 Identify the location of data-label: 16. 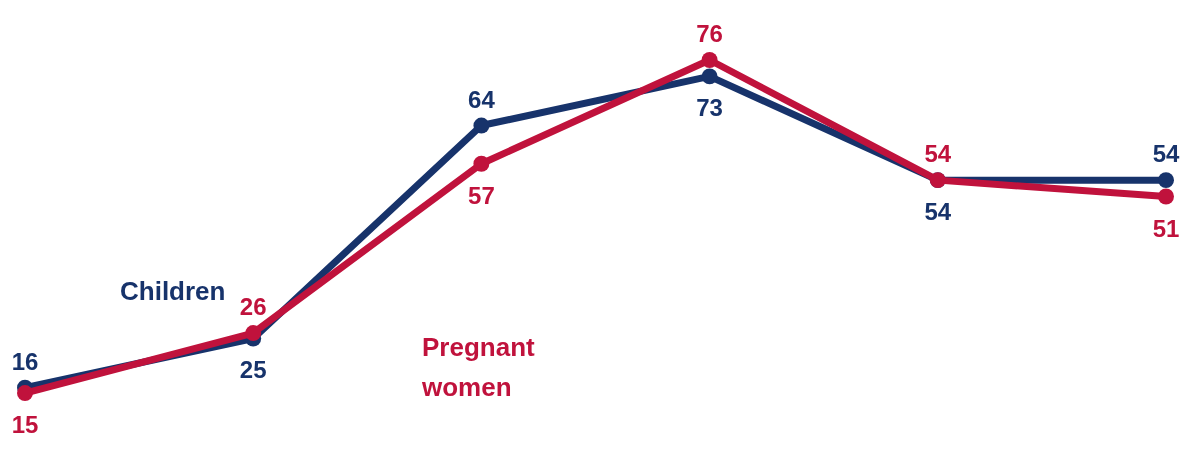
(25, 361).